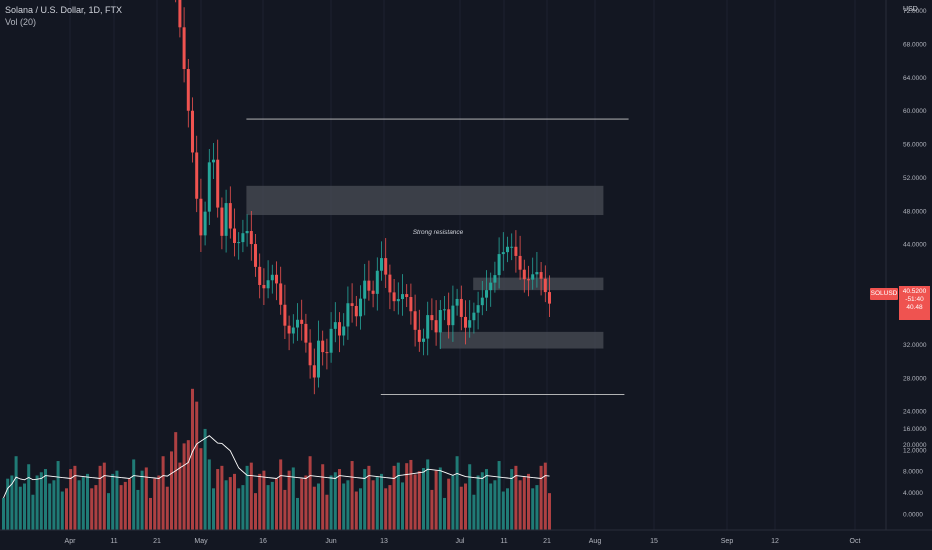 Image resolution: width=932 pixels, height=550 pixels. What do you see at coordinates (915, 450) in the screenshot?
I see `price-tick: 12.0000` at bounding box center [915, 450].